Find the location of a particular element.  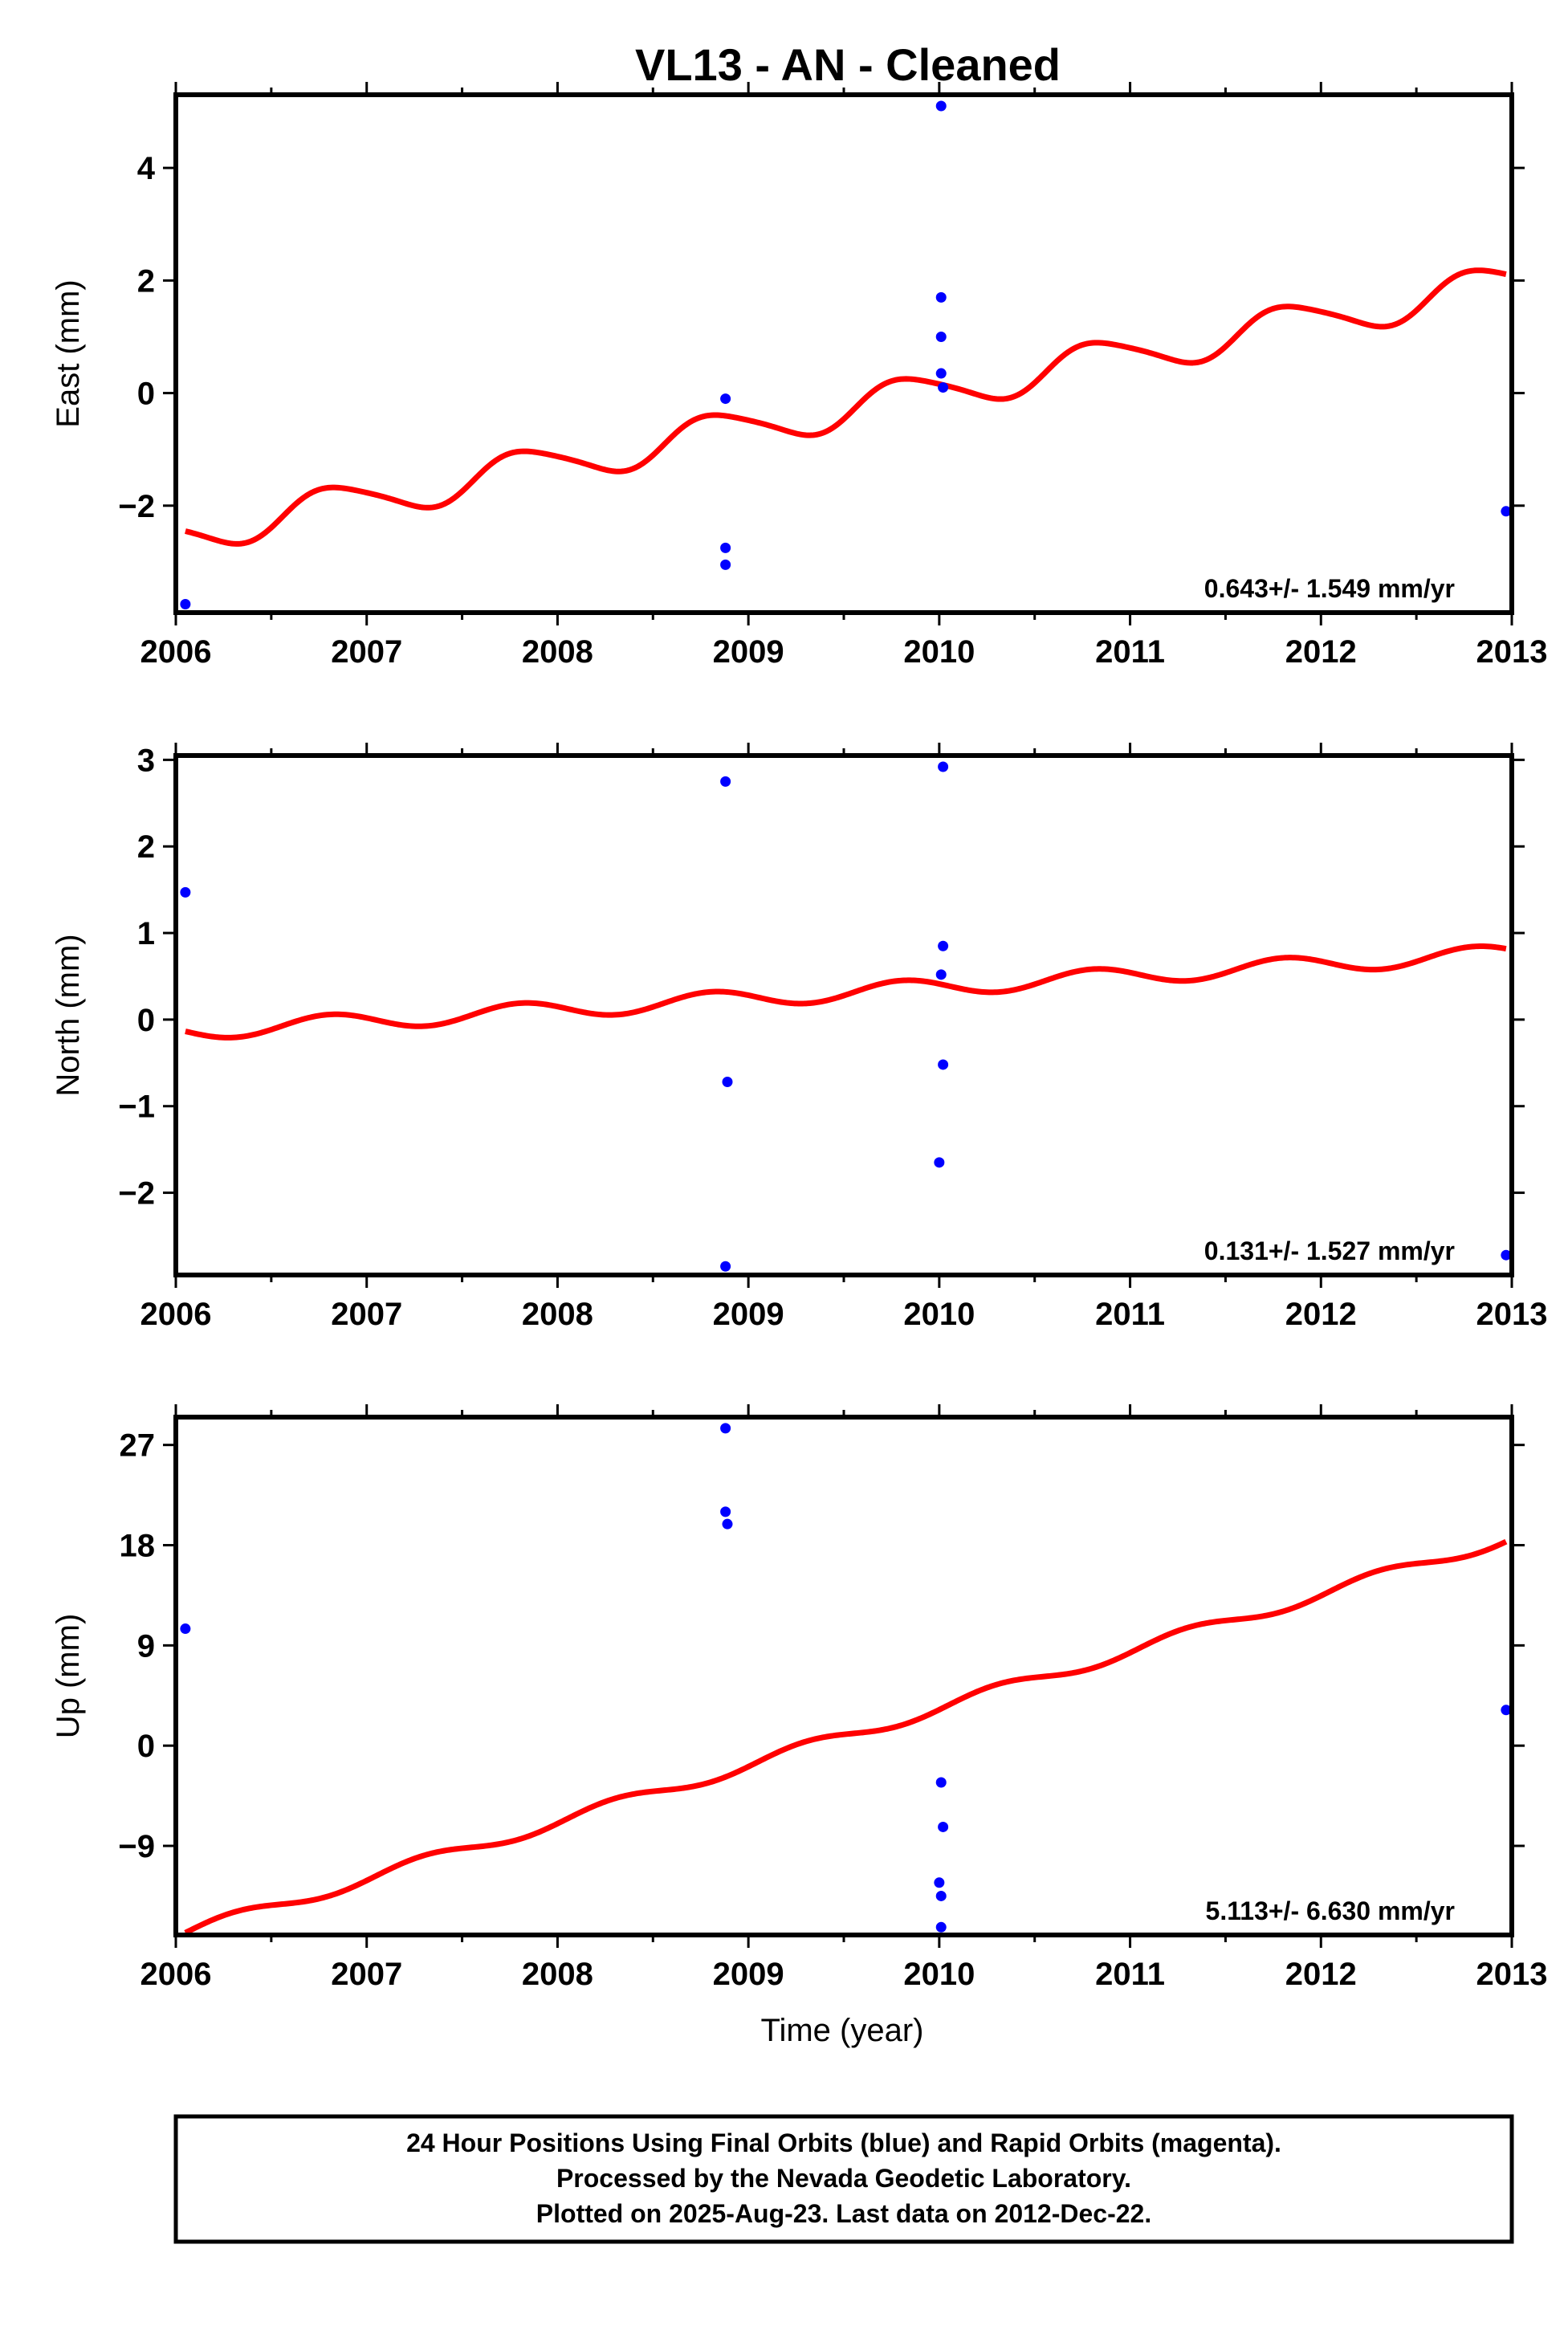

footer-frame is located at coordinates (843, 2179).